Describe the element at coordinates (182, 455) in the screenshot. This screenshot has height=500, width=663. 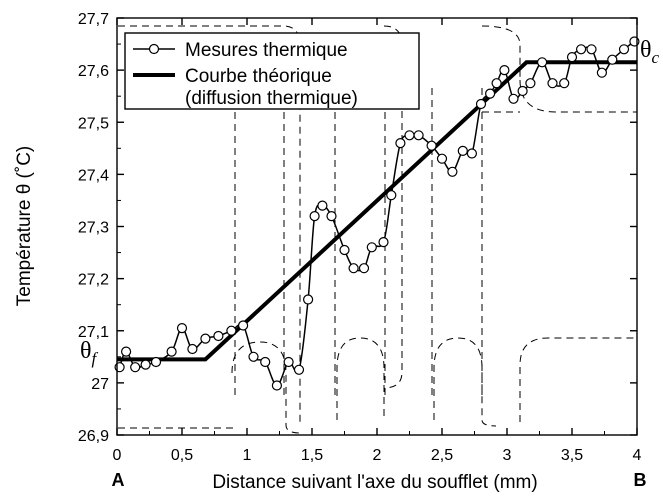
I see `x-tick-label-1: 0,5` at that location.